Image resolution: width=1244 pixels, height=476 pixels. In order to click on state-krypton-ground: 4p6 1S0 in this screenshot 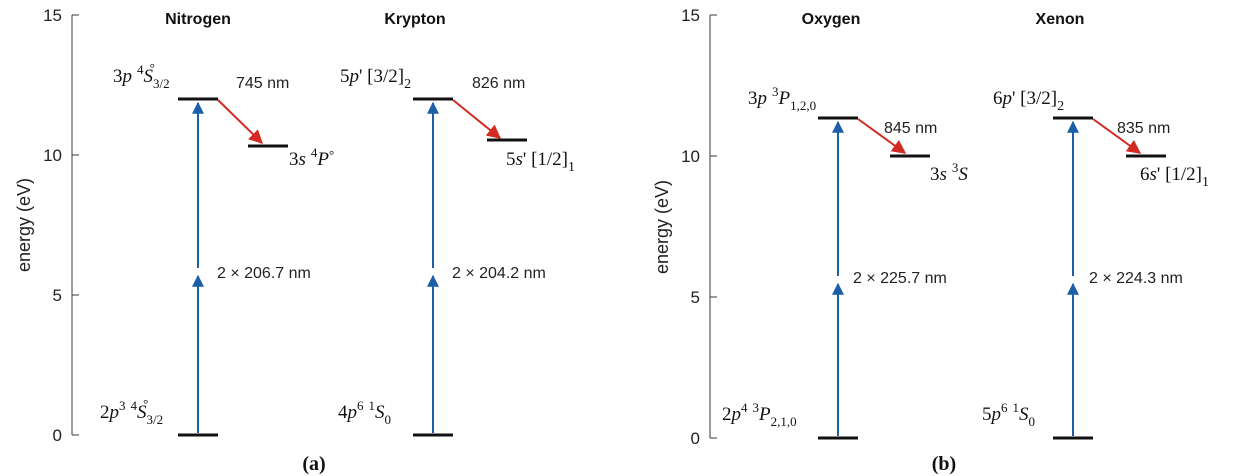, I will do `click(364, 412)`.